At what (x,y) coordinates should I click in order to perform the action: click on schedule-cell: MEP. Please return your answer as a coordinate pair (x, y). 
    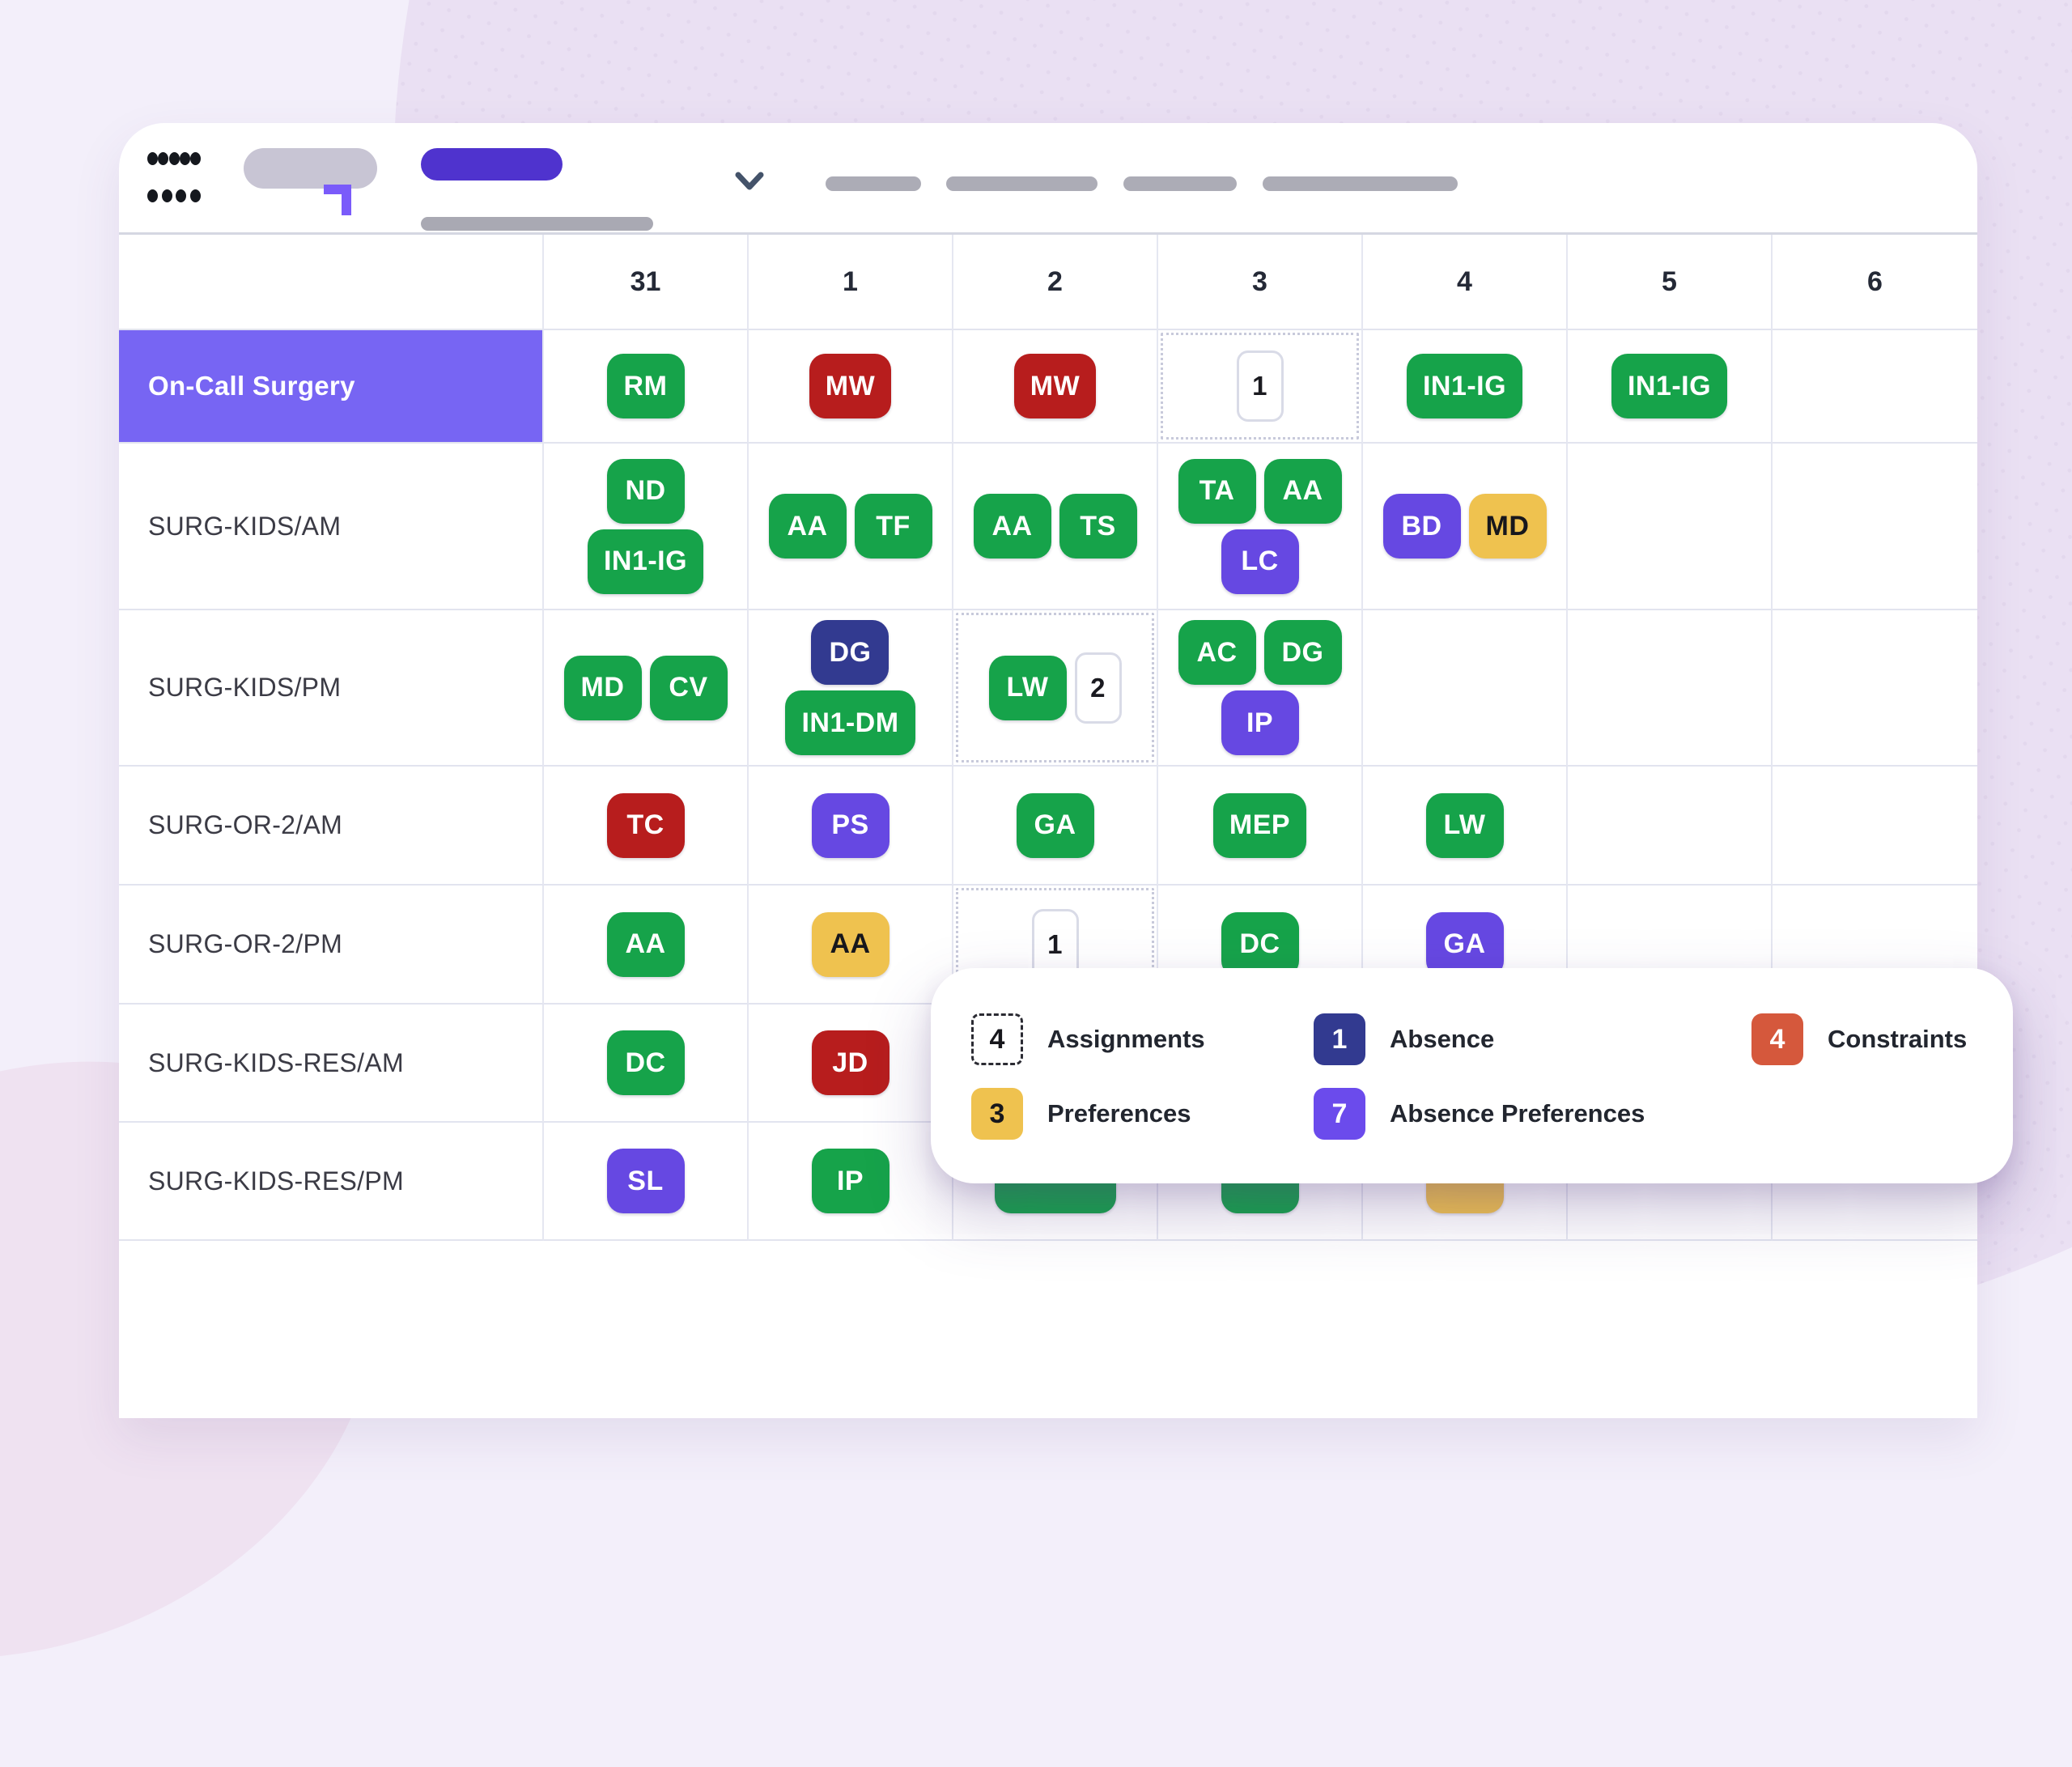
    Looking at the image, I should click on (1260, 826).